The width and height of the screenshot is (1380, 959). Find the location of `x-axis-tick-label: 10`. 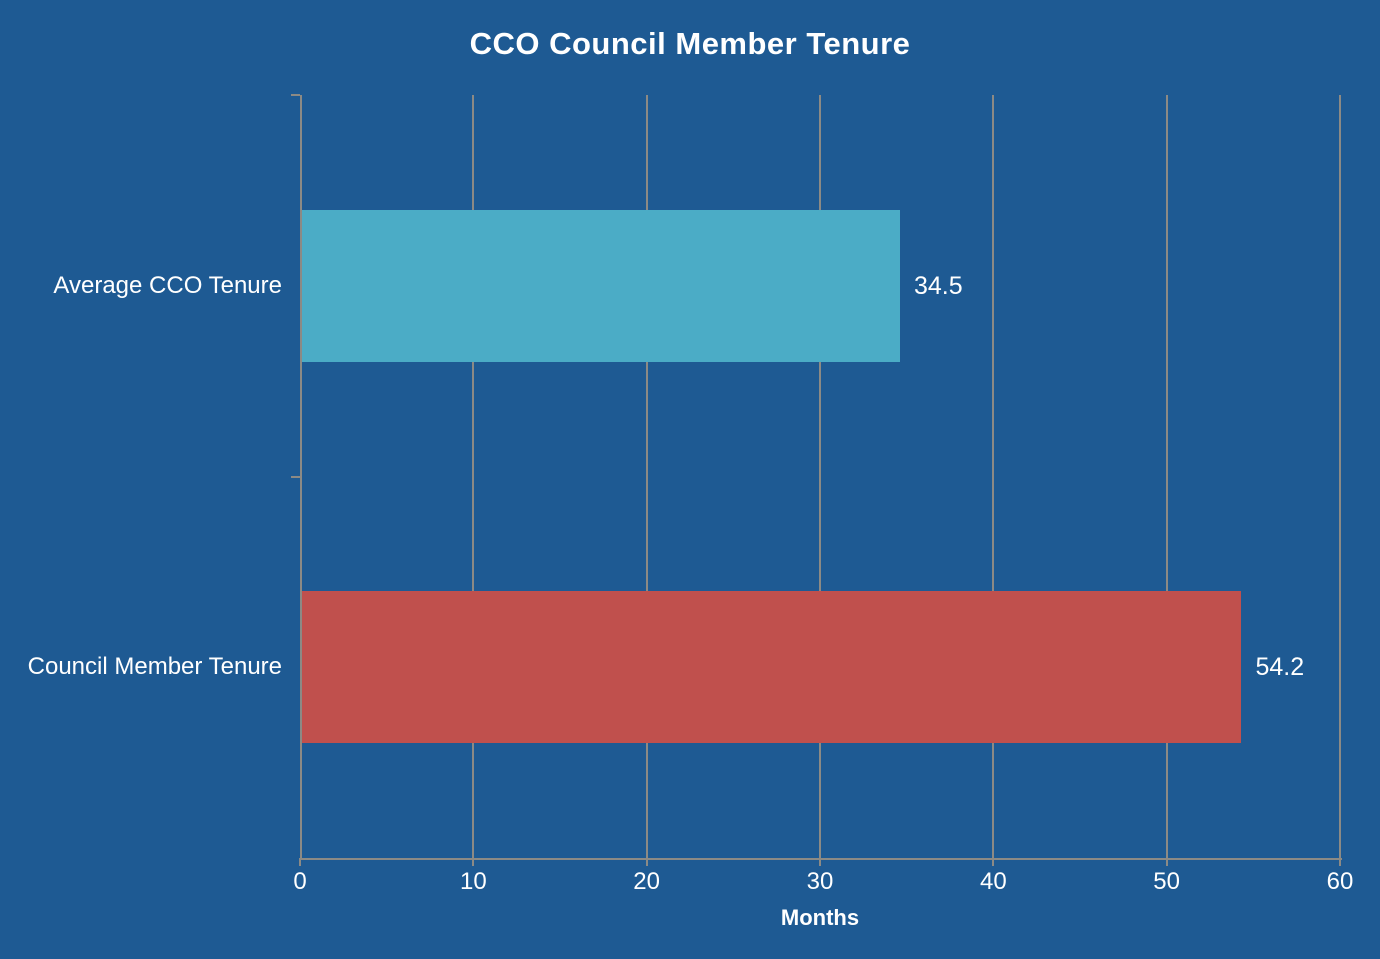

x-axis-tick-label: 10 is located at coordinates (473, 881).